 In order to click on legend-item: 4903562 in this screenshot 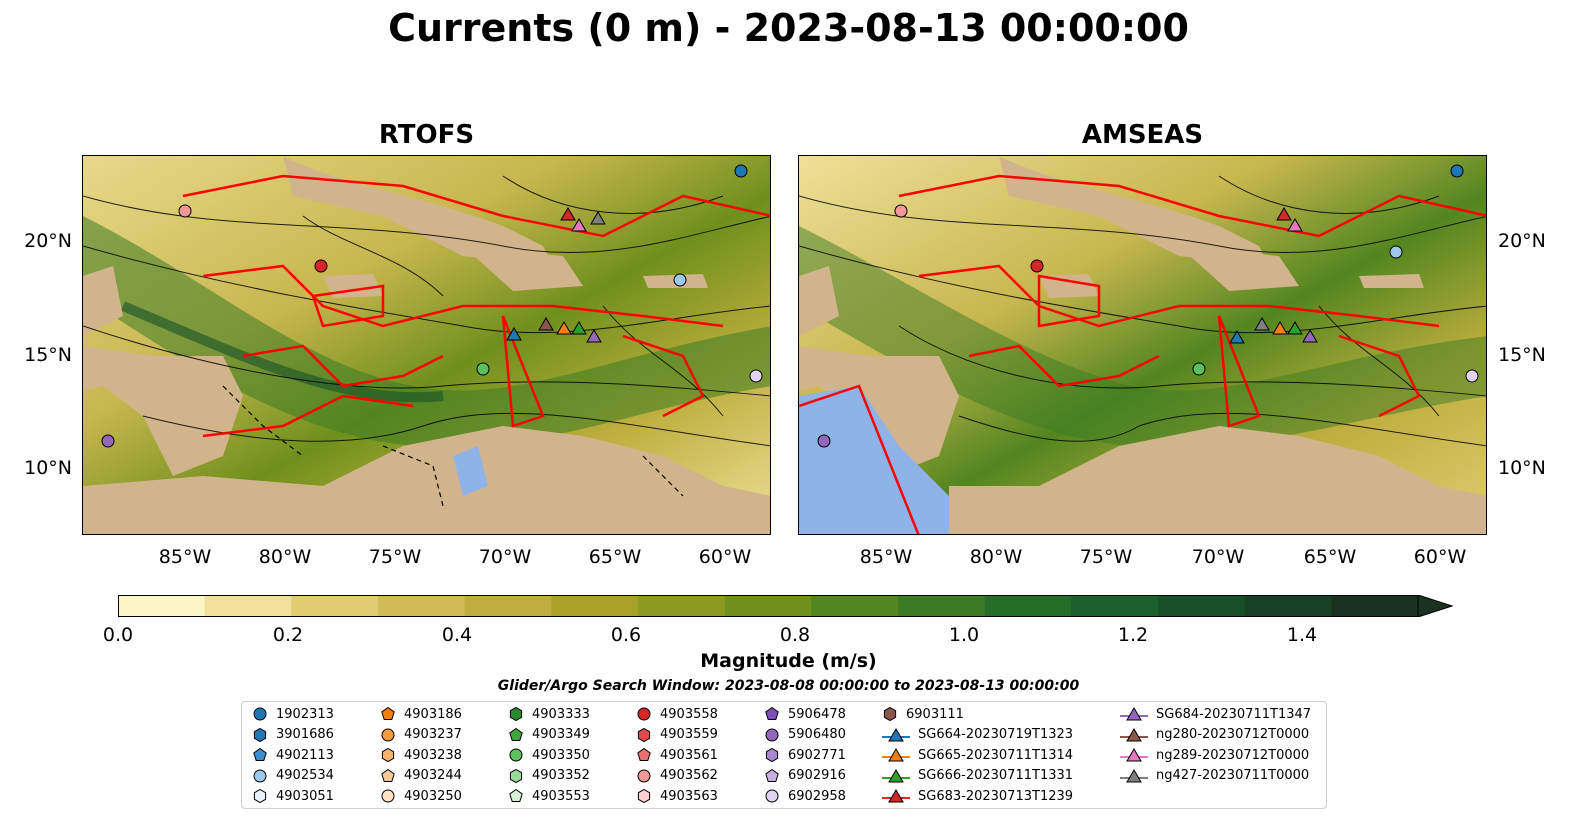, I will do `click(677, 776)`.